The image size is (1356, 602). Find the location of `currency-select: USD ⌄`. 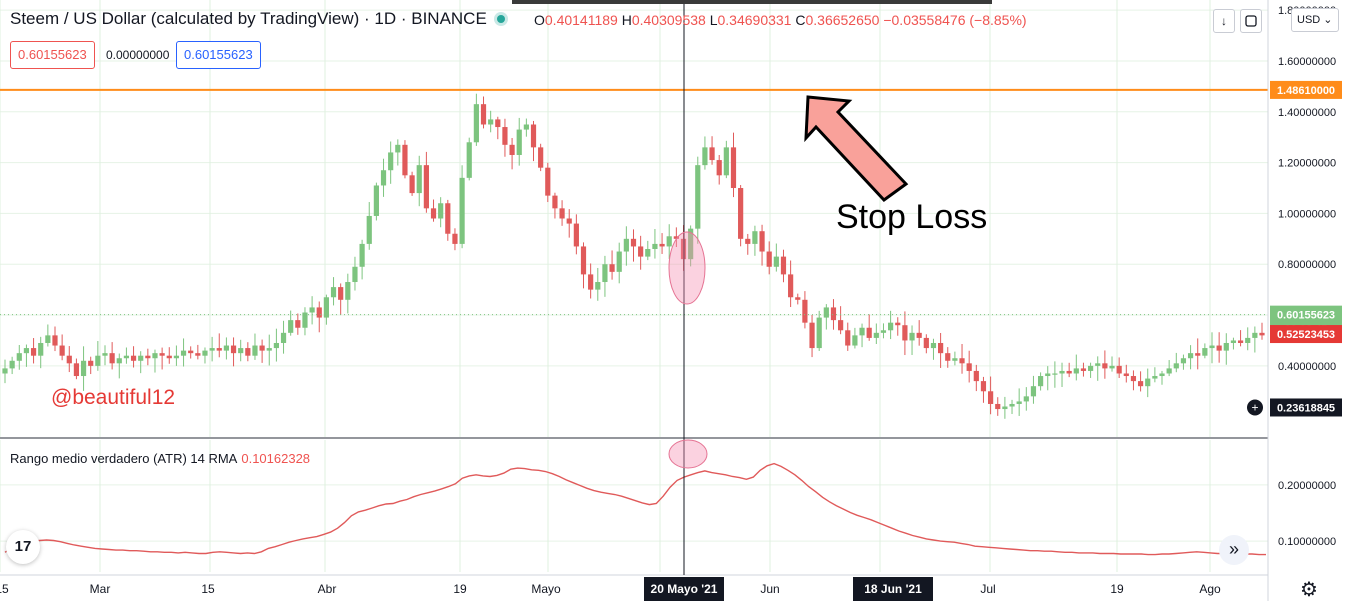

currency-select: USD ⌄ is located at coordinates (1315, 20).